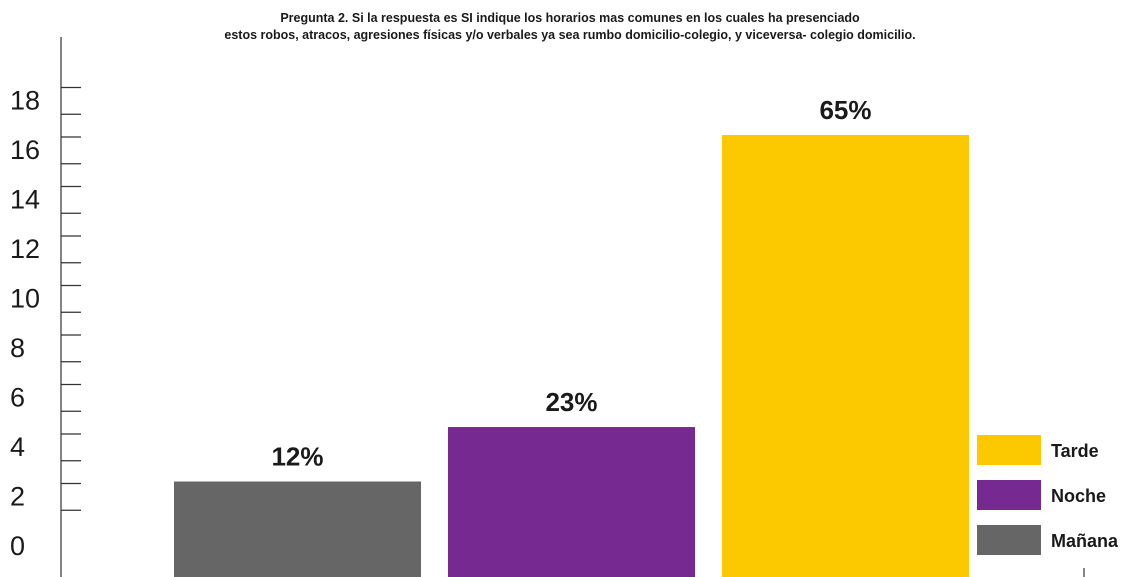  I want to click on data-label-mañana: 12%, so click(297, 457).